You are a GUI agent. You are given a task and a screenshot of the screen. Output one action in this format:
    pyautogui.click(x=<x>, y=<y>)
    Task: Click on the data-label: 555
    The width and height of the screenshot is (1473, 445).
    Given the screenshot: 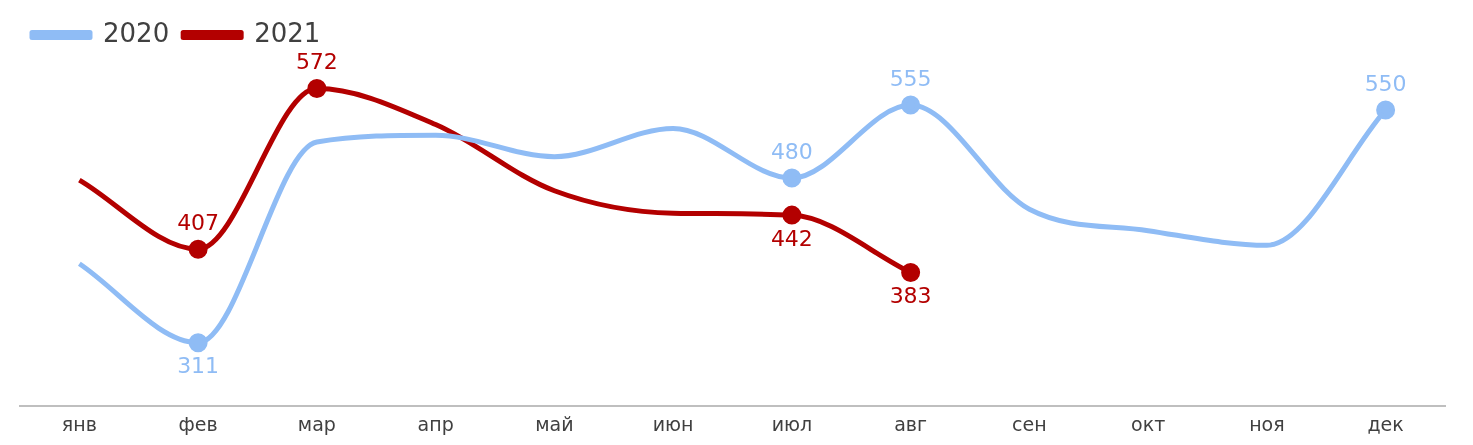 What is the action you would take?
    pyautogui.click(x=910, y=78)
    